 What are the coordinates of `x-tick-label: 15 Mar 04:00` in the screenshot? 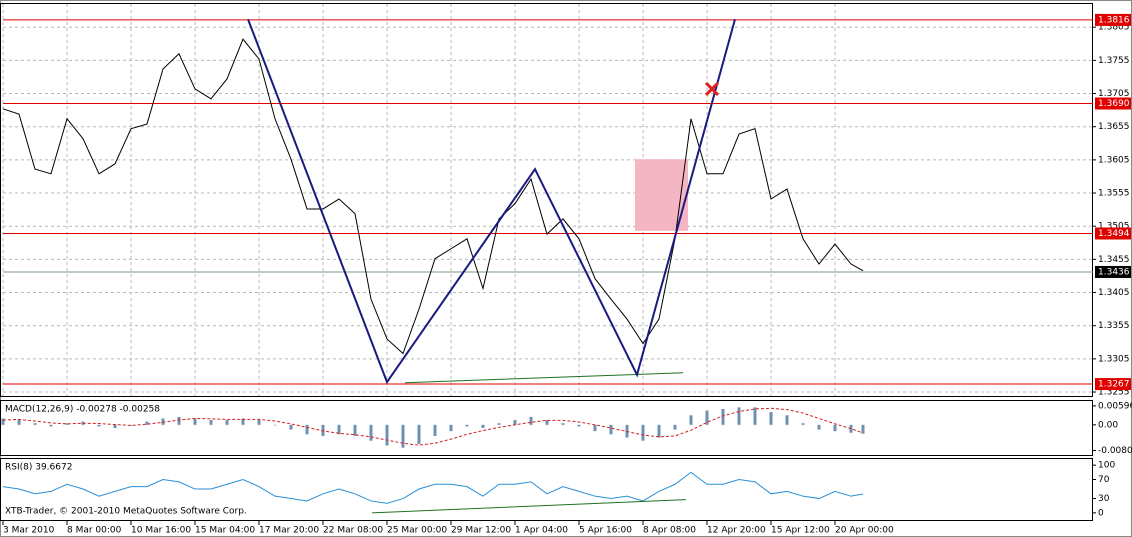 It's located at (225, 531).